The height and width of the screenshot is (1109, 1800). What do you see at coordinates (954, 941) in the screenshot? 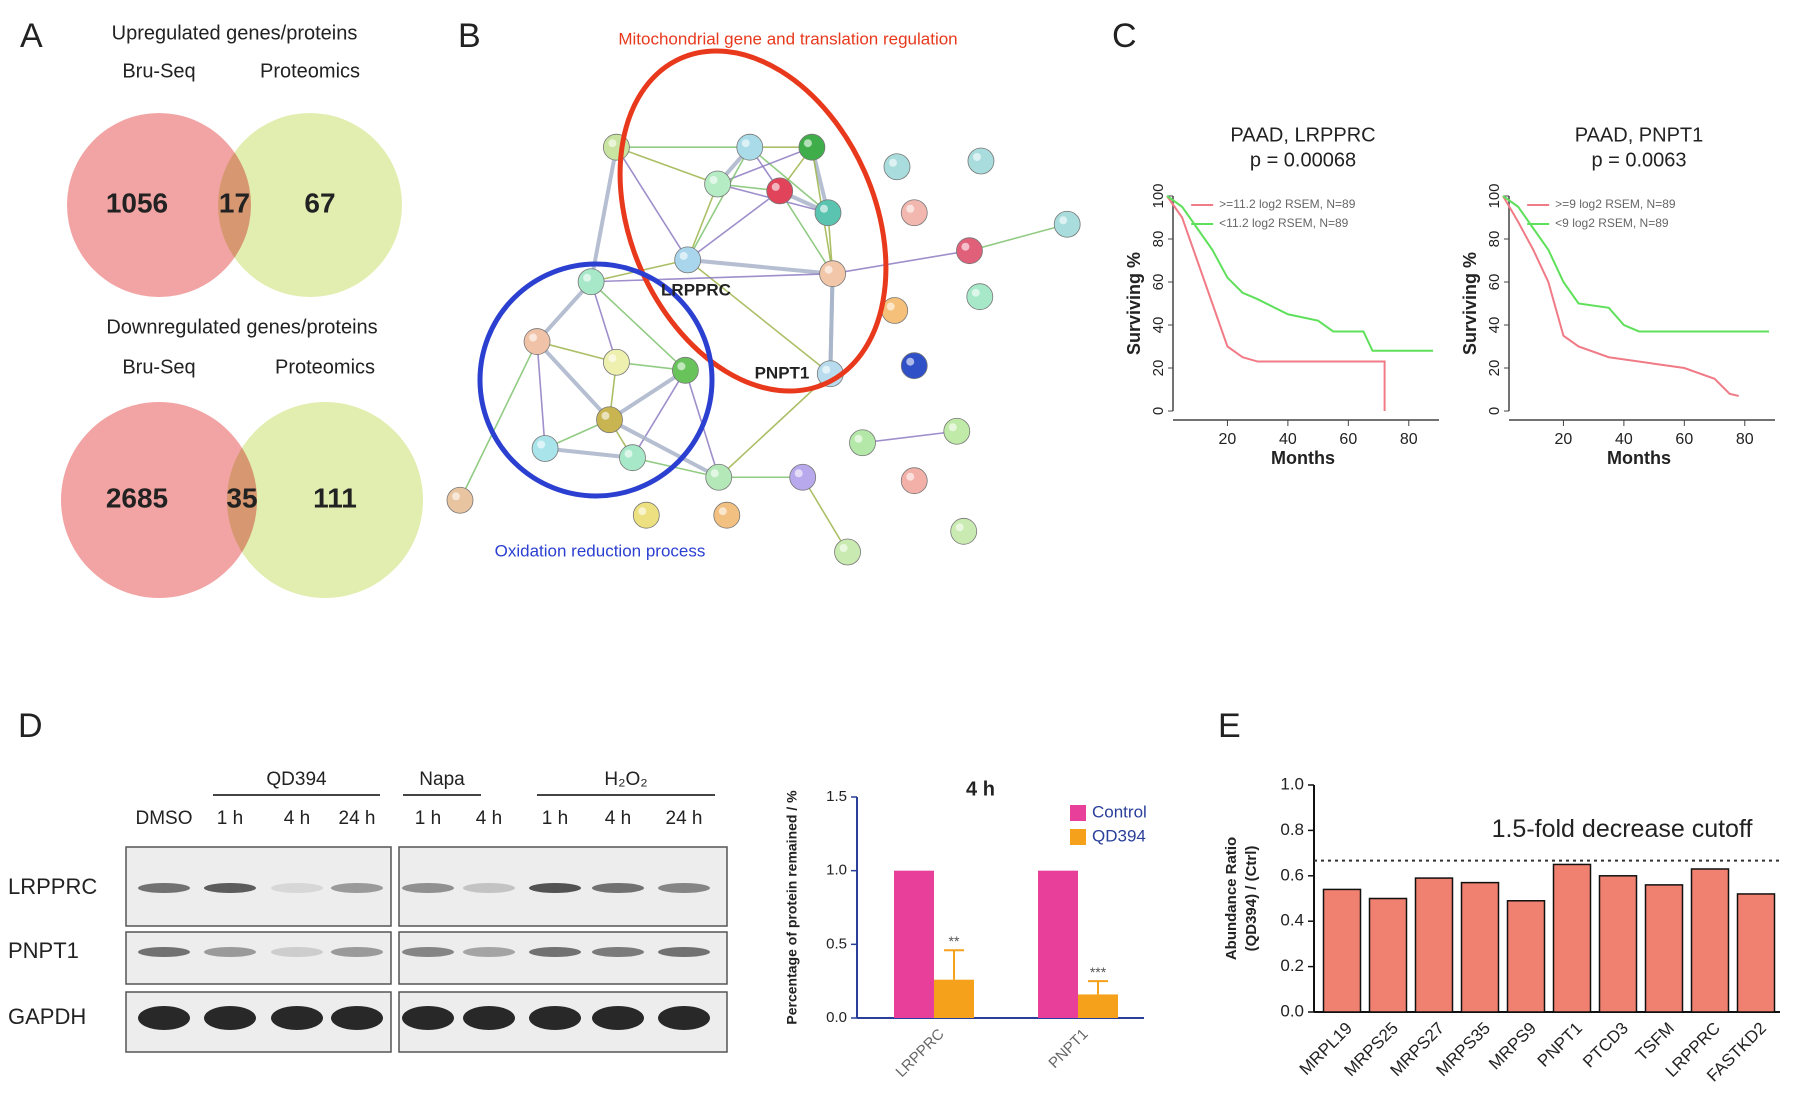
I see `significance: **` at bounding box center [954, 941].